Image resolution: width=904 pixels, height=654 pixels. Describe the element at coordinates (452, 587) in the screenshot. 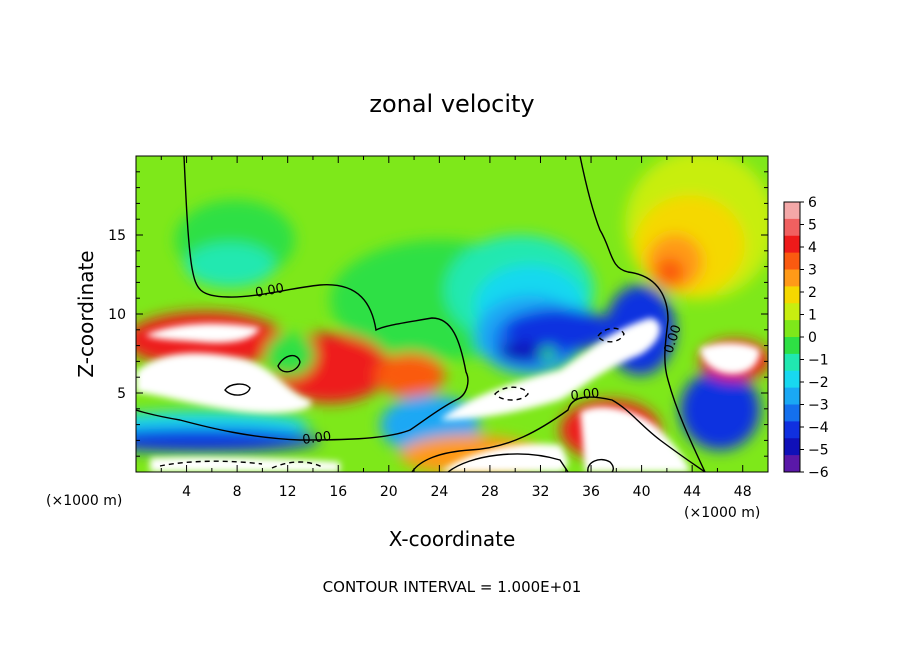

I see `contour-interval-note: CONTOUR INTERVAL = 1.000E+01` at that location.